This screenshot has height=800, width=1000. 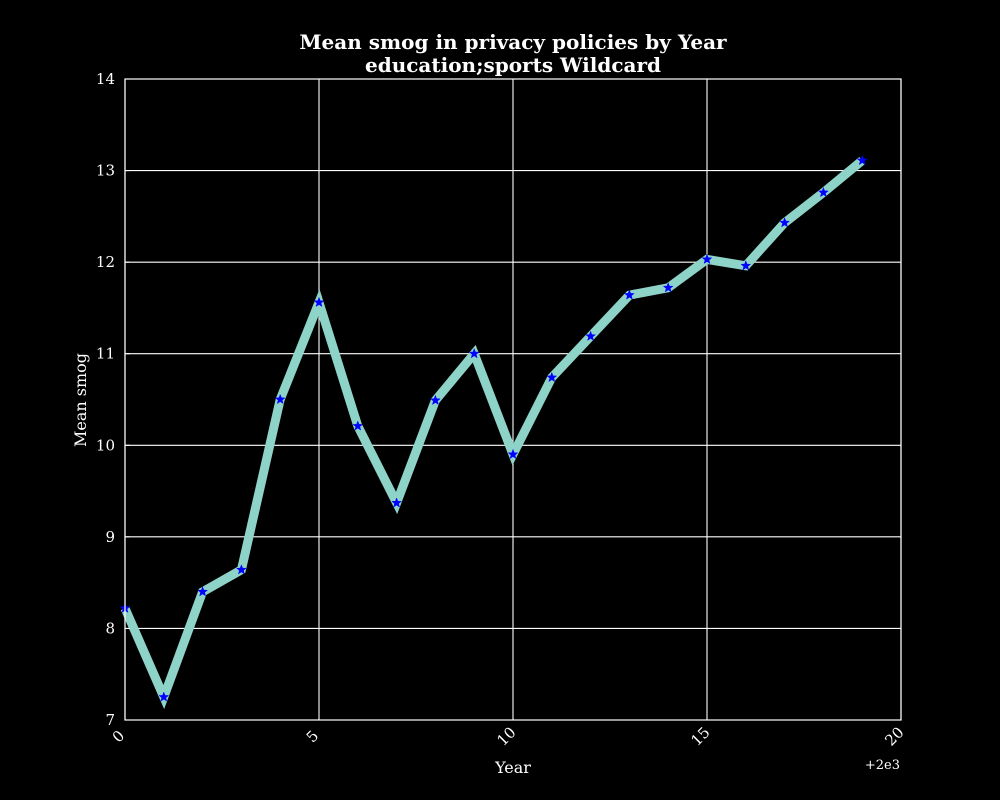 I want to click on chart-subtitle: education;sports Wildcard, so click(x=513, y=65).